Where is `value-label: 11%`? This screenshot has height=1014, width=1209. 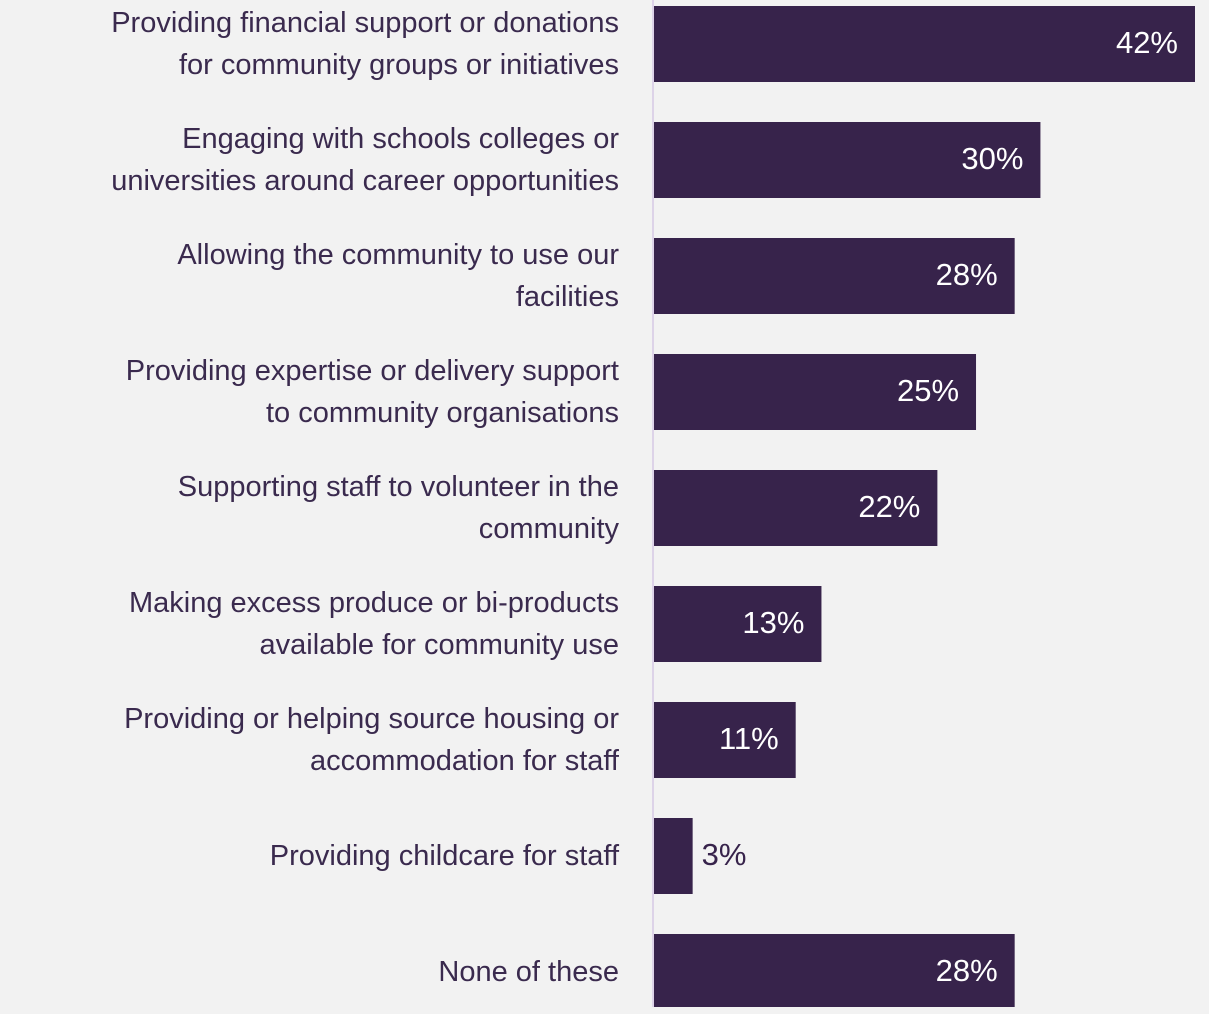 value-label: 11% is located at coordinates (749, 738).